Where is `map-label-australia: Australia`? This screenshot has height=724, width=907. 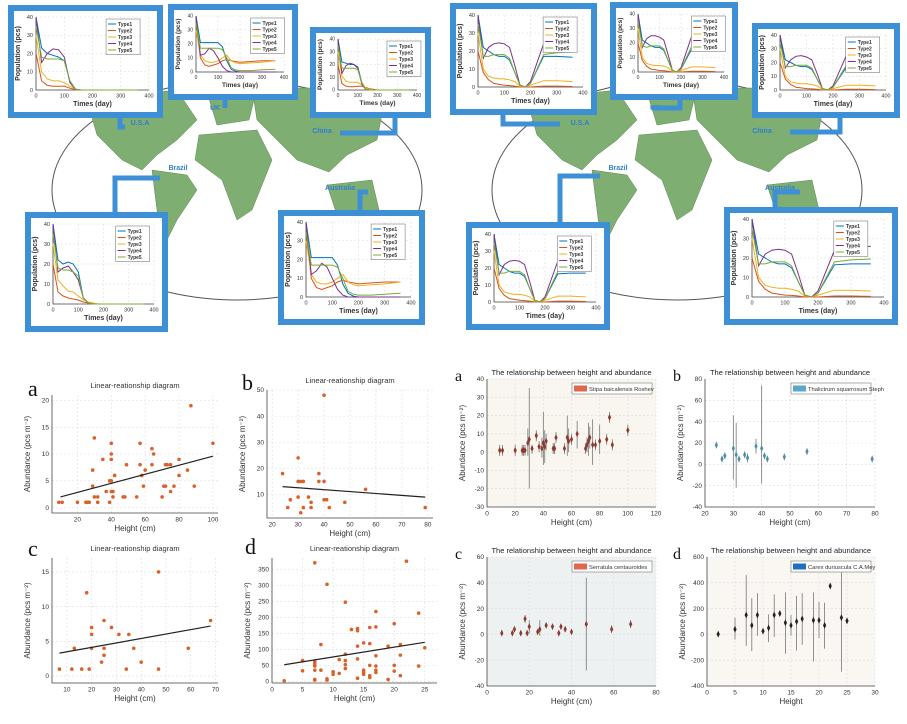 map-label-australia: Australia is located at coordinates (340, 188).